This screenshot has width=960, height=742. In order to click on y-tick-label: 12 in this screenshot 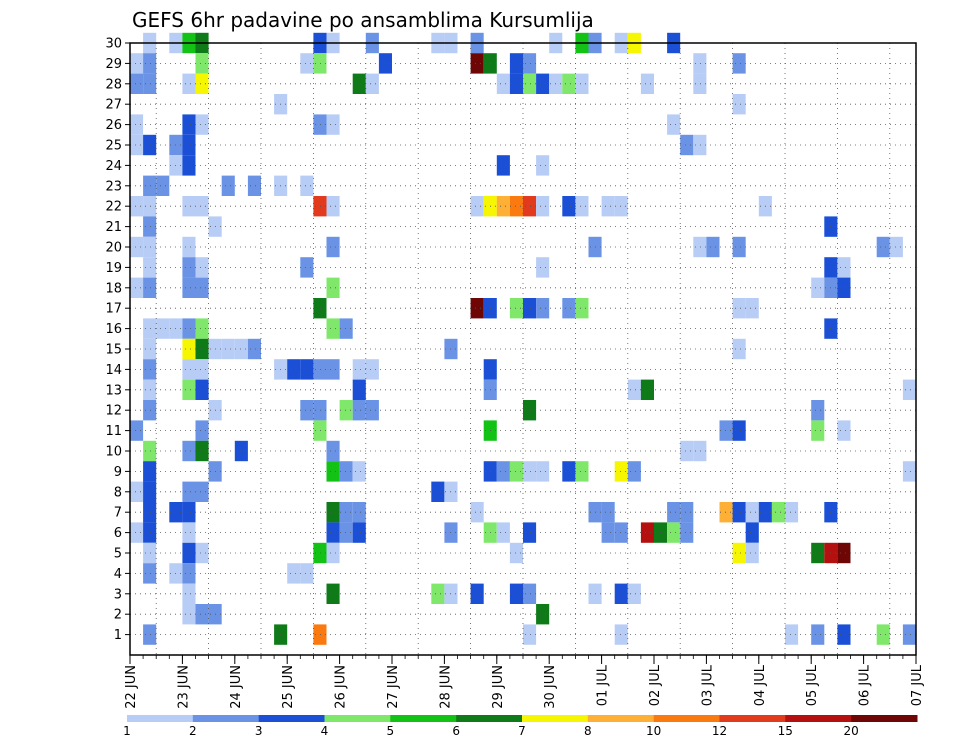, I will do `click(113, 411)`.